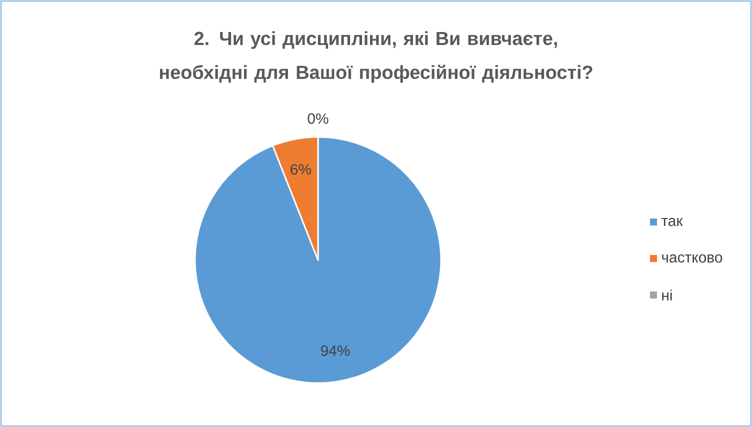 Image resolution: width=752 pixels, height=427 pixels. I want to click on data-label: 94%, so click(335, 350).